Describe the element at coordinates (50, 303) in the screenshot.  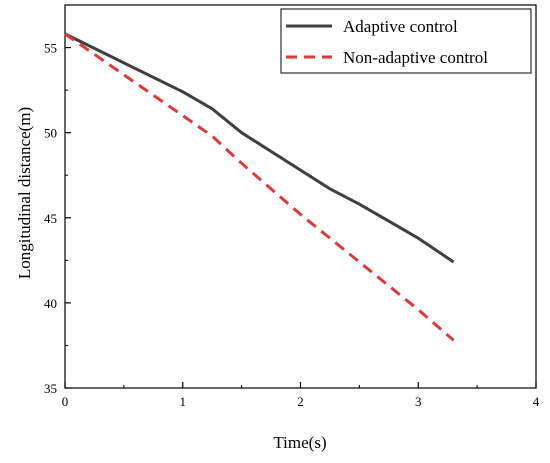
I see `y-tick-label: 40` at that location.